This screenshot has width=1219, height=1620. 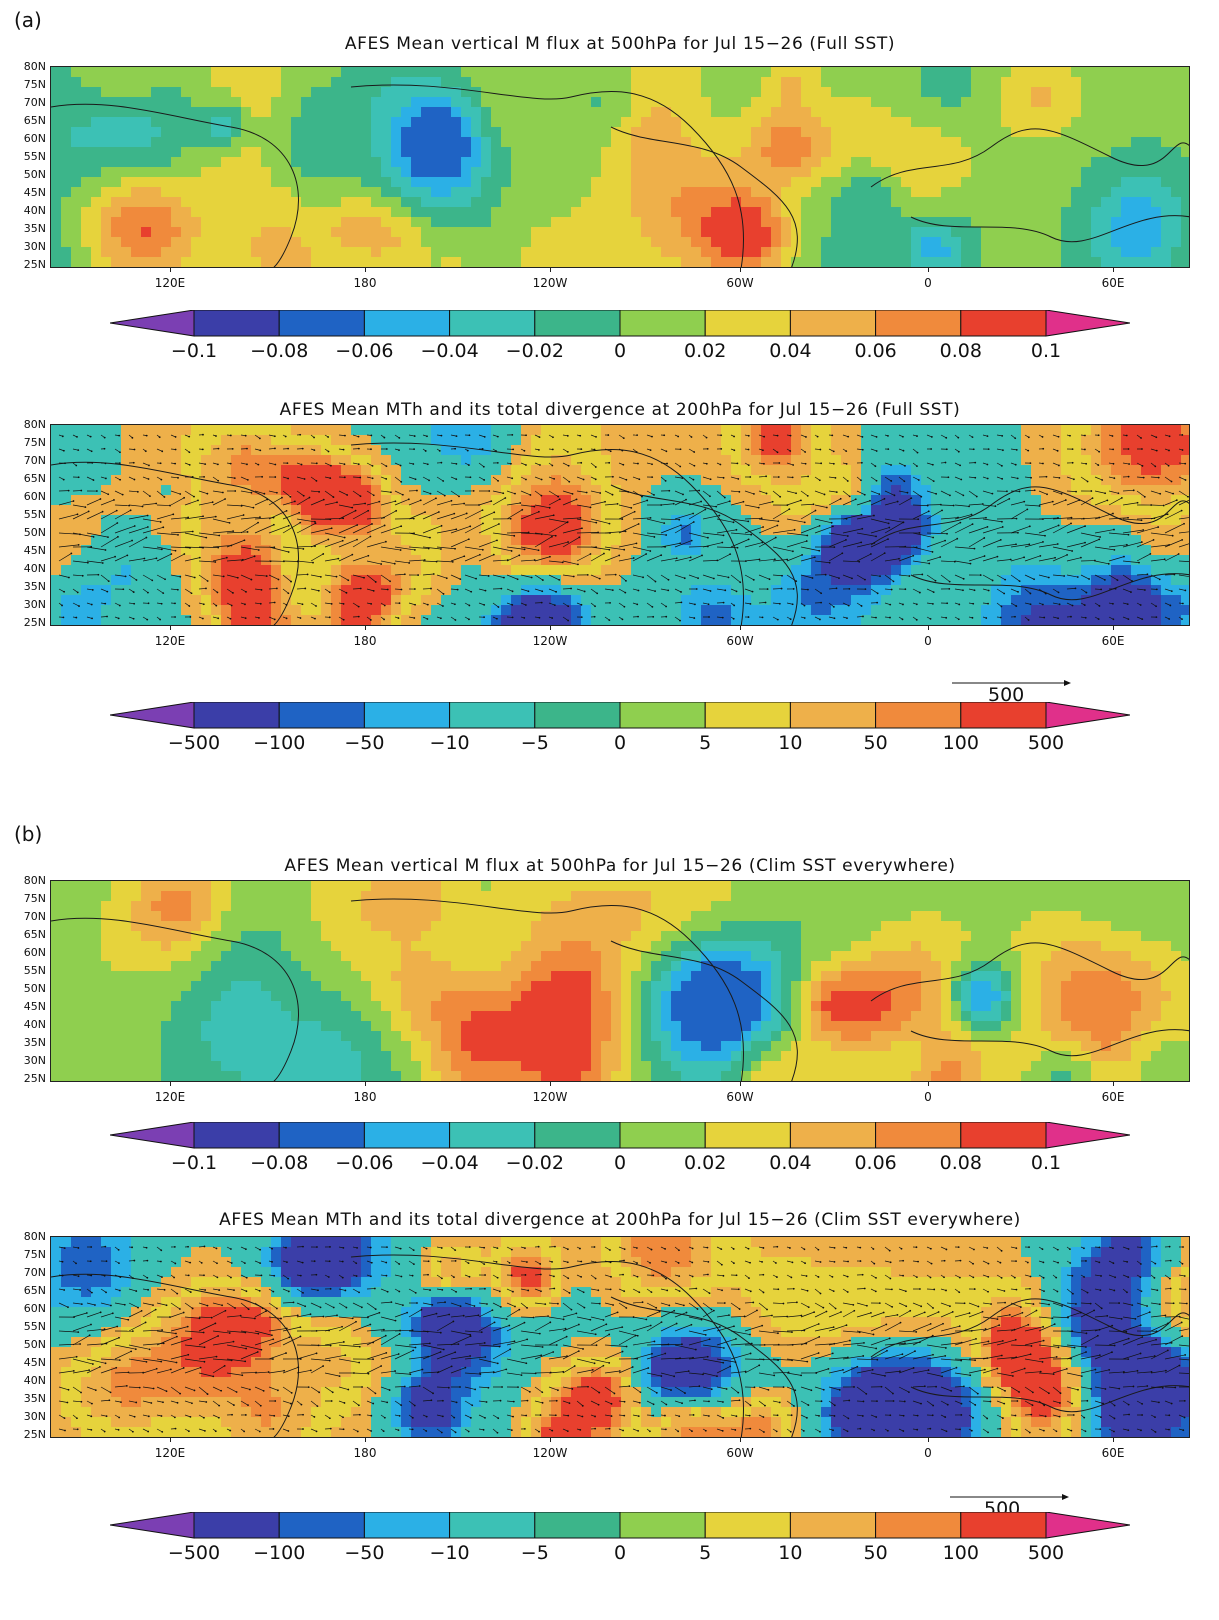 What do you see at coordinates (279, 1553) in the screenshot?
I see `colorbar-label: −100` at bounding box center [279, 1553].